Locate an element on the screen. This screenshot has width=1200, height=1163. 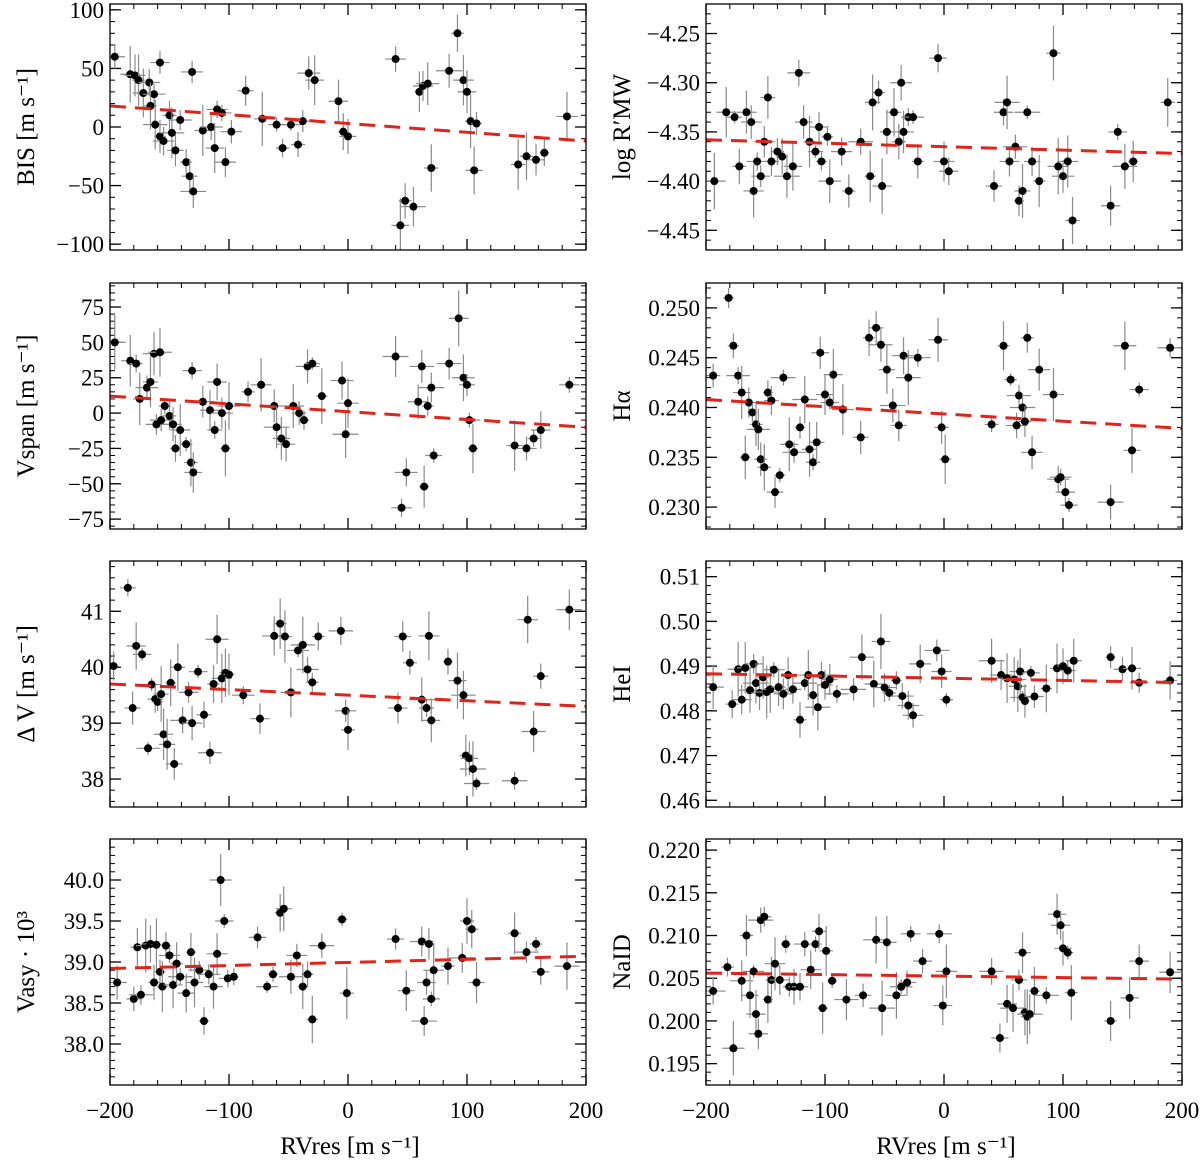
x-tick-label: −200 is located at coordinates (705, 1110).